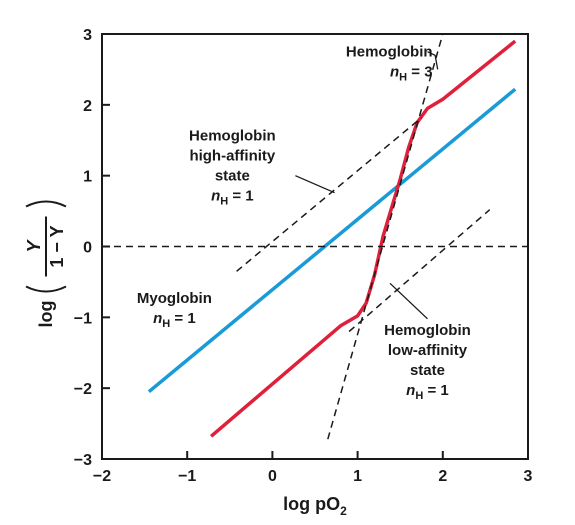 This screenshot has height=525, width=575. Describe the element at coordinates (87, 248) in the screenshot. I see `y-tick-label: 0` at that location.